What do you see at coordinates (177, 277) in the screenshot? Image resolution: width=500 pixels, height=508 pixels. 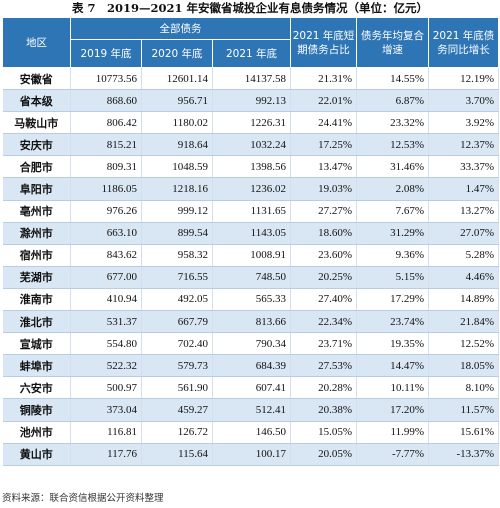 I see `debt-2020-cell: 716.55` at bounding box center [177, 277].